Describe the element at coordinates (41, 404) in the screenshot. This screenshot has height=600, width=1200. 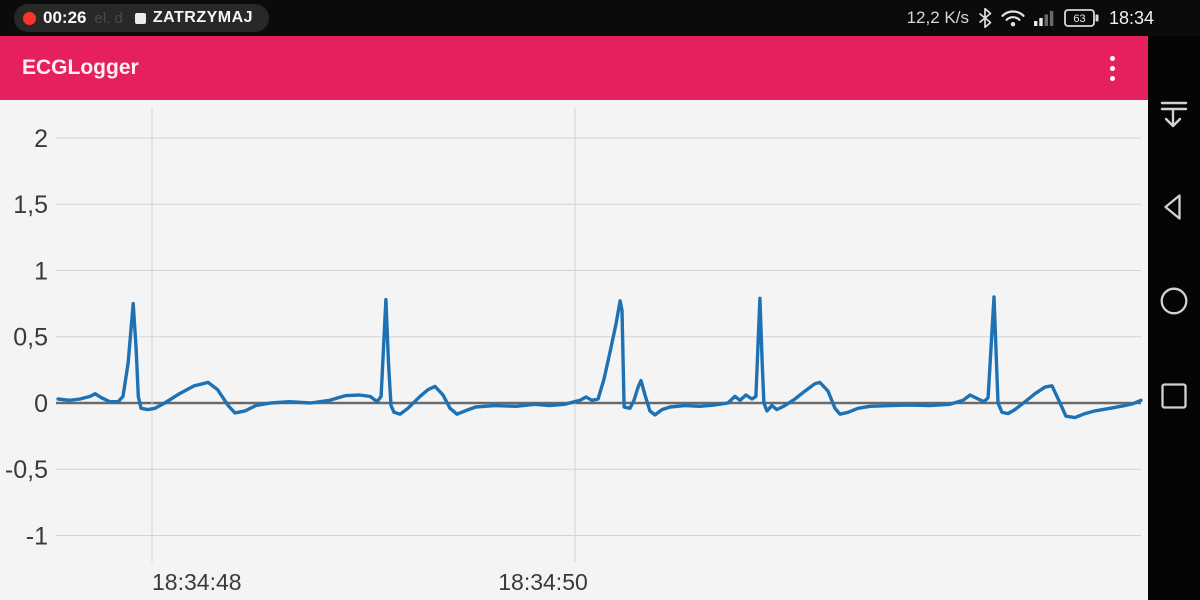
I see `y-axis-tick-label: 0` at that location.